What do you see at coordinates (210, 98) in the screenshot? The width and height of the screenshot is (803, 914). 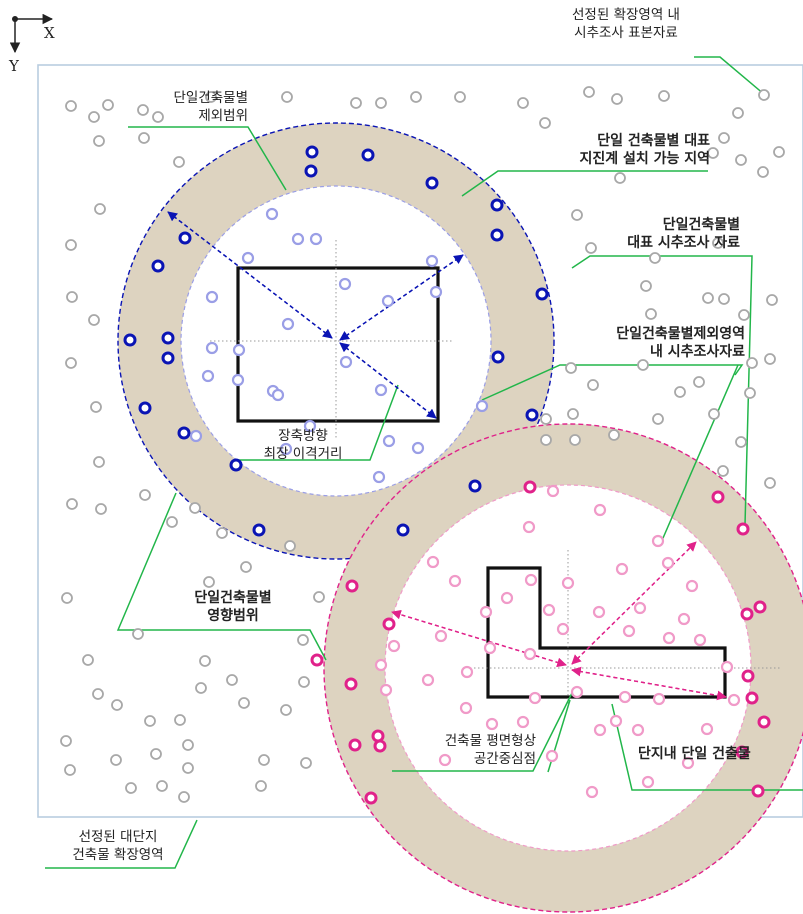 I see `label-exclusion-range-line1: 단일건축물별` at bounding box center [210, 98].